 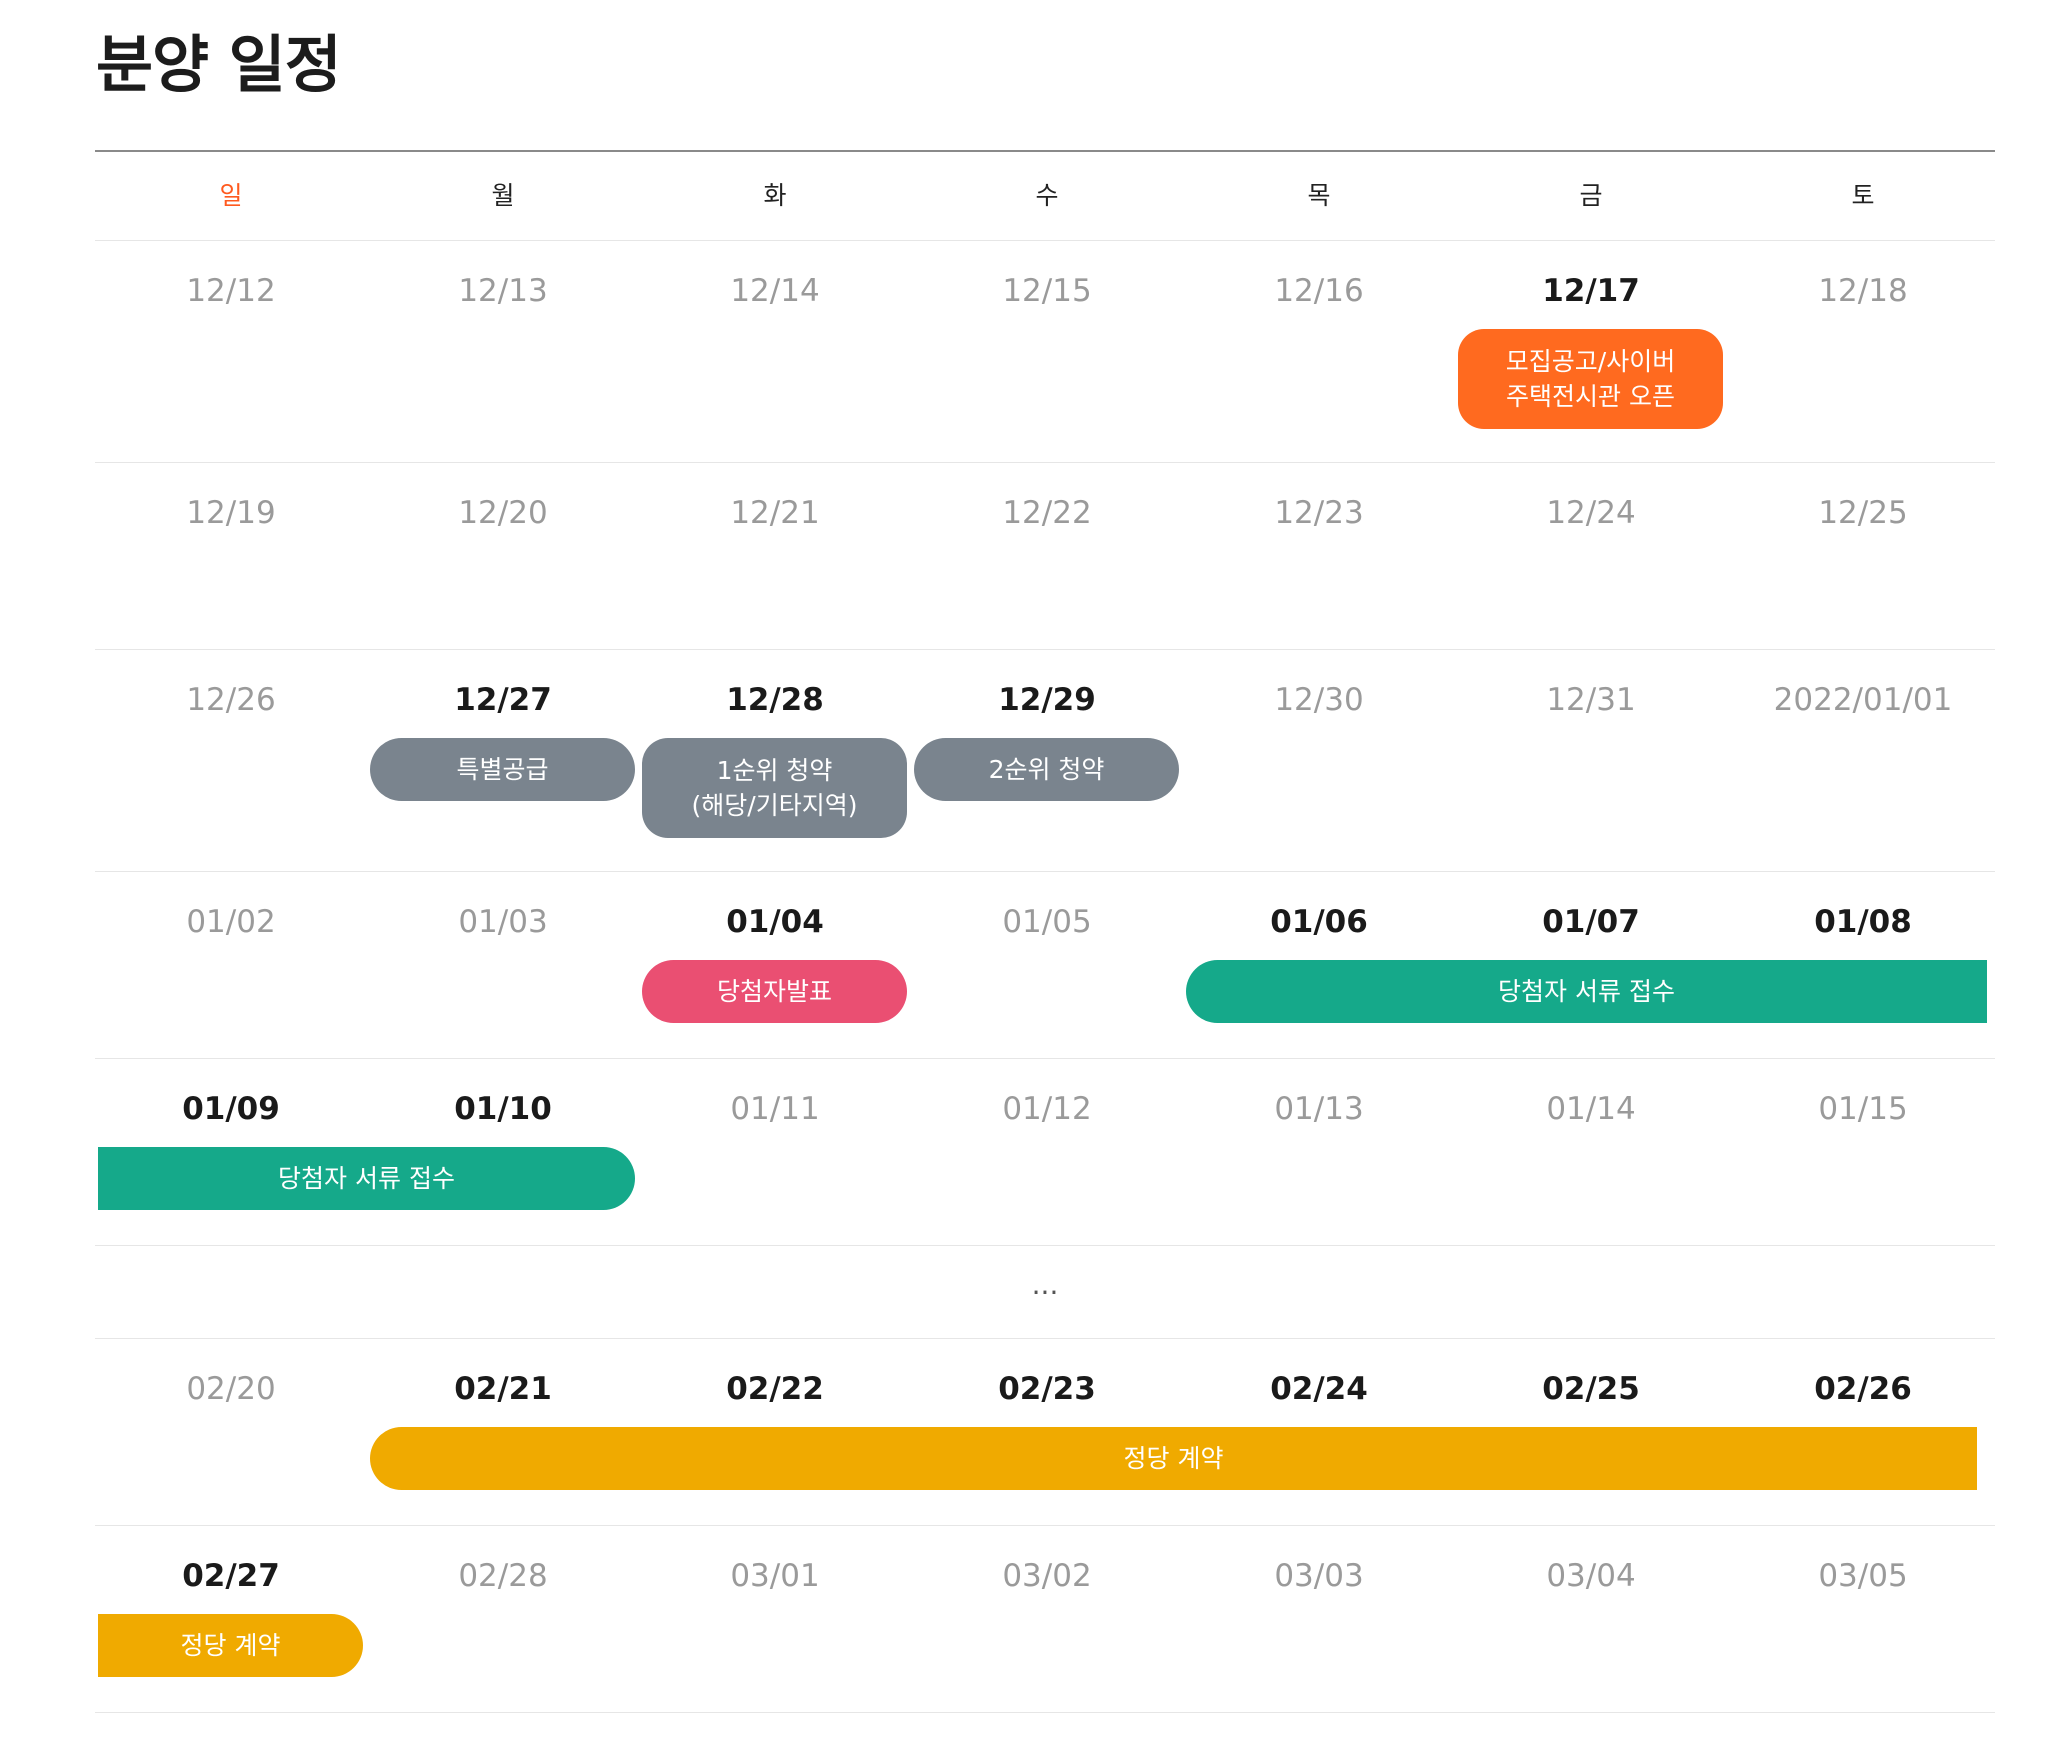 What do you see at coordinates (1590, 361) in the screenshot?
I see `schedule-event-label: 모집공고/사이버` at bounding box center [1590, 361].